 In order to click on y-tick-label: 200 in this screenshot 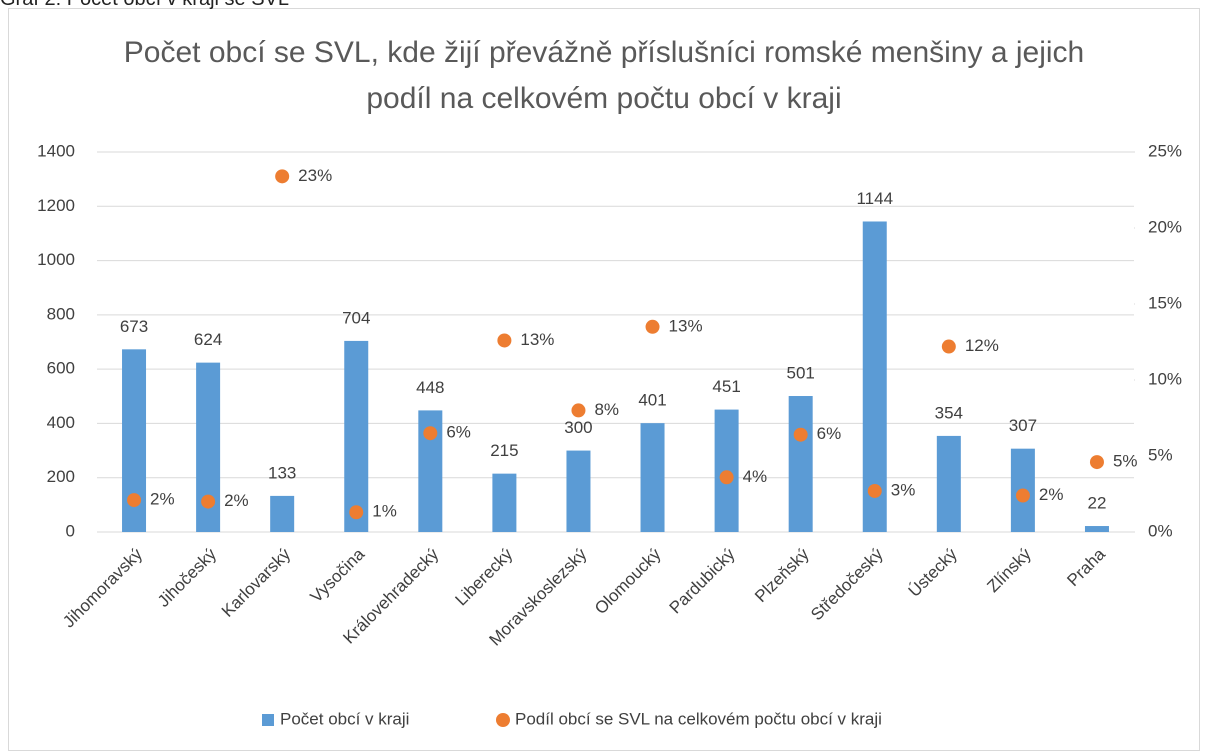, I will do `click(61, 476)`.